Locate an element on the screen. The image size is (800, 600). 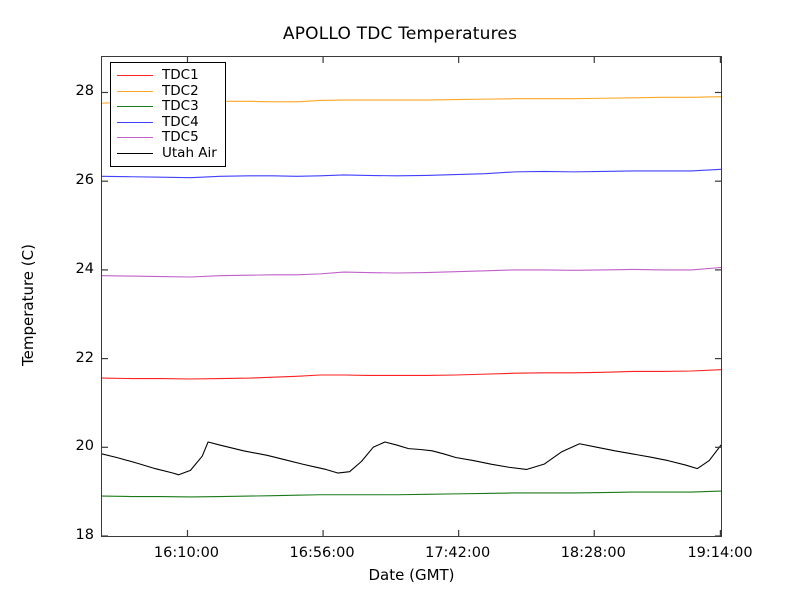
y-axis-label: Temperature (C) is located at coordinates (28, 305).